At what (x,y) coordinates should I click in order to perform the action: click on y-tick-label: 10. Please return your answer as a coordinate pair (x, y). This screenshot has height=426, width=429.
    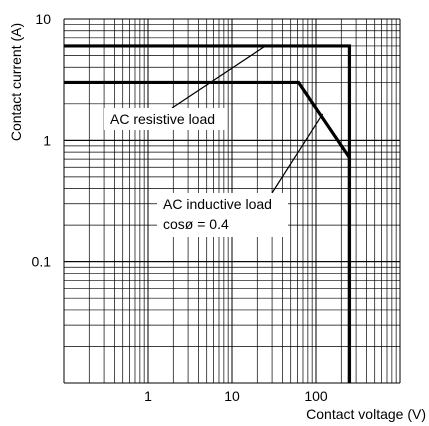
    Looking at the image, I should click on (43, 19).